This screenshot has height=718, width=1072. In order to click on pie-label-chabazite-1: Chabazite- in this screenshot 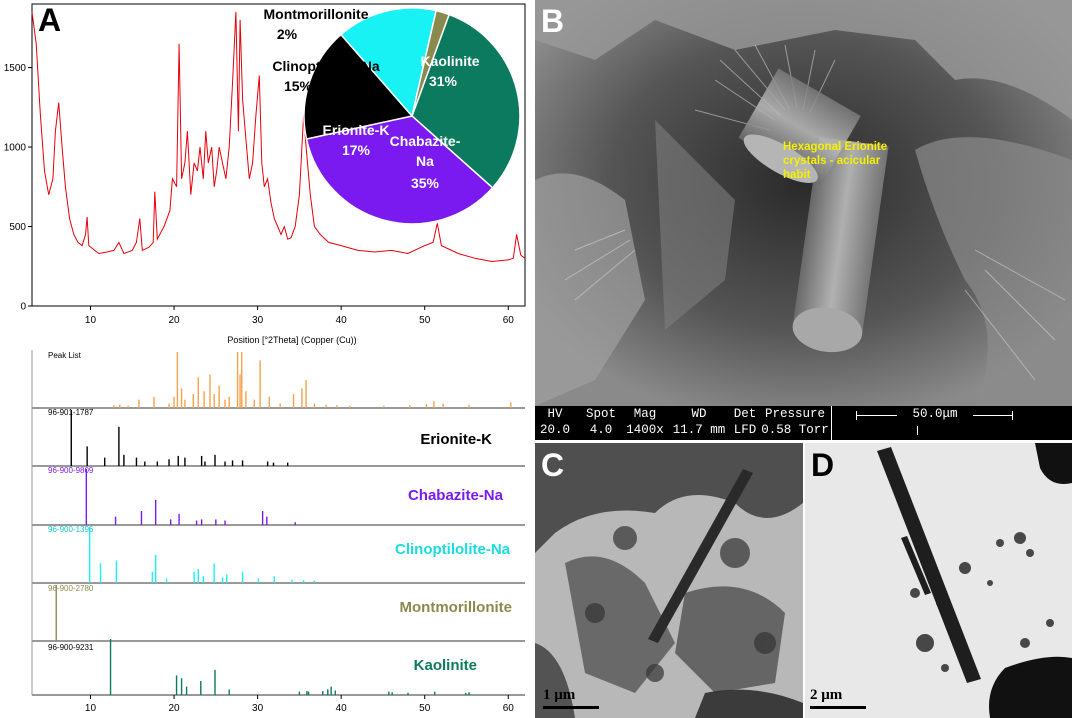, I will do `click(425, 141)`.